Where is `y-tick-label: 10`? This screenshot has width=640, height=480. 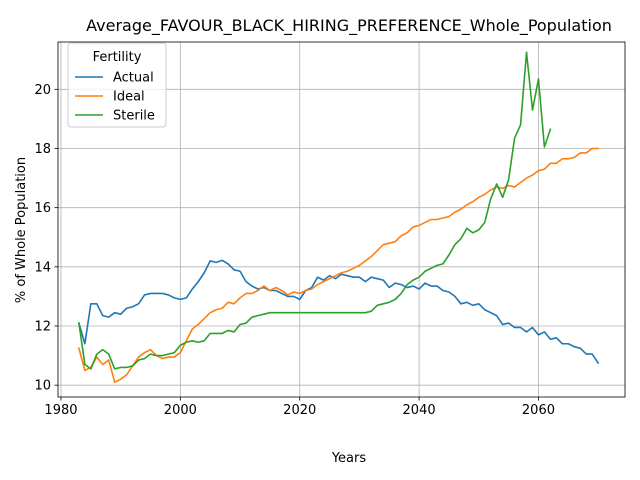
y-tick-label: 10 is located at coordinates (42, 386).